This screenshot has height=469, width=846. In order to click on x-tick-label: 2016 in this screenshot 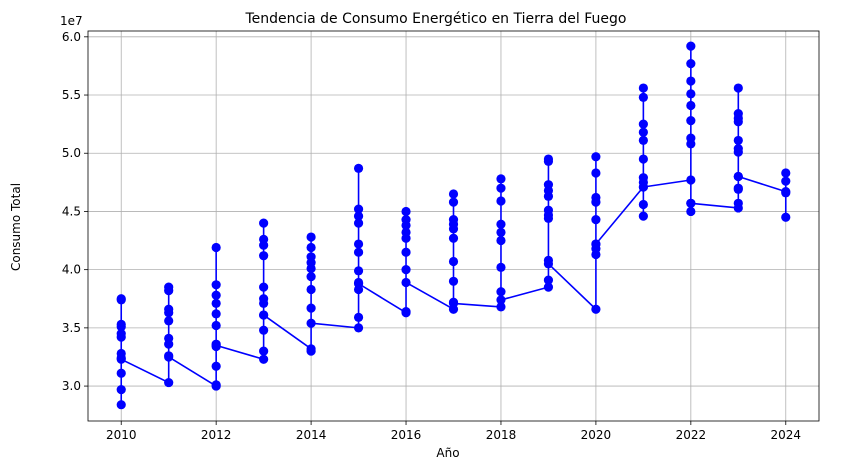, I will do `click(406, 435)`.